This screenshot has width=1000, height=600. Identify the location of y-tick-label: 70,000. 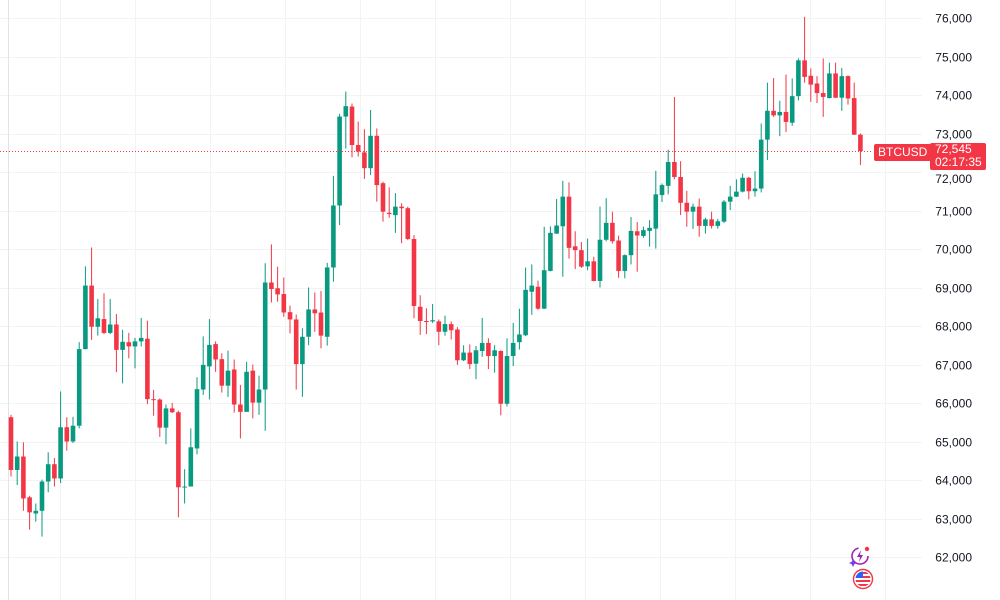
(953, 250).